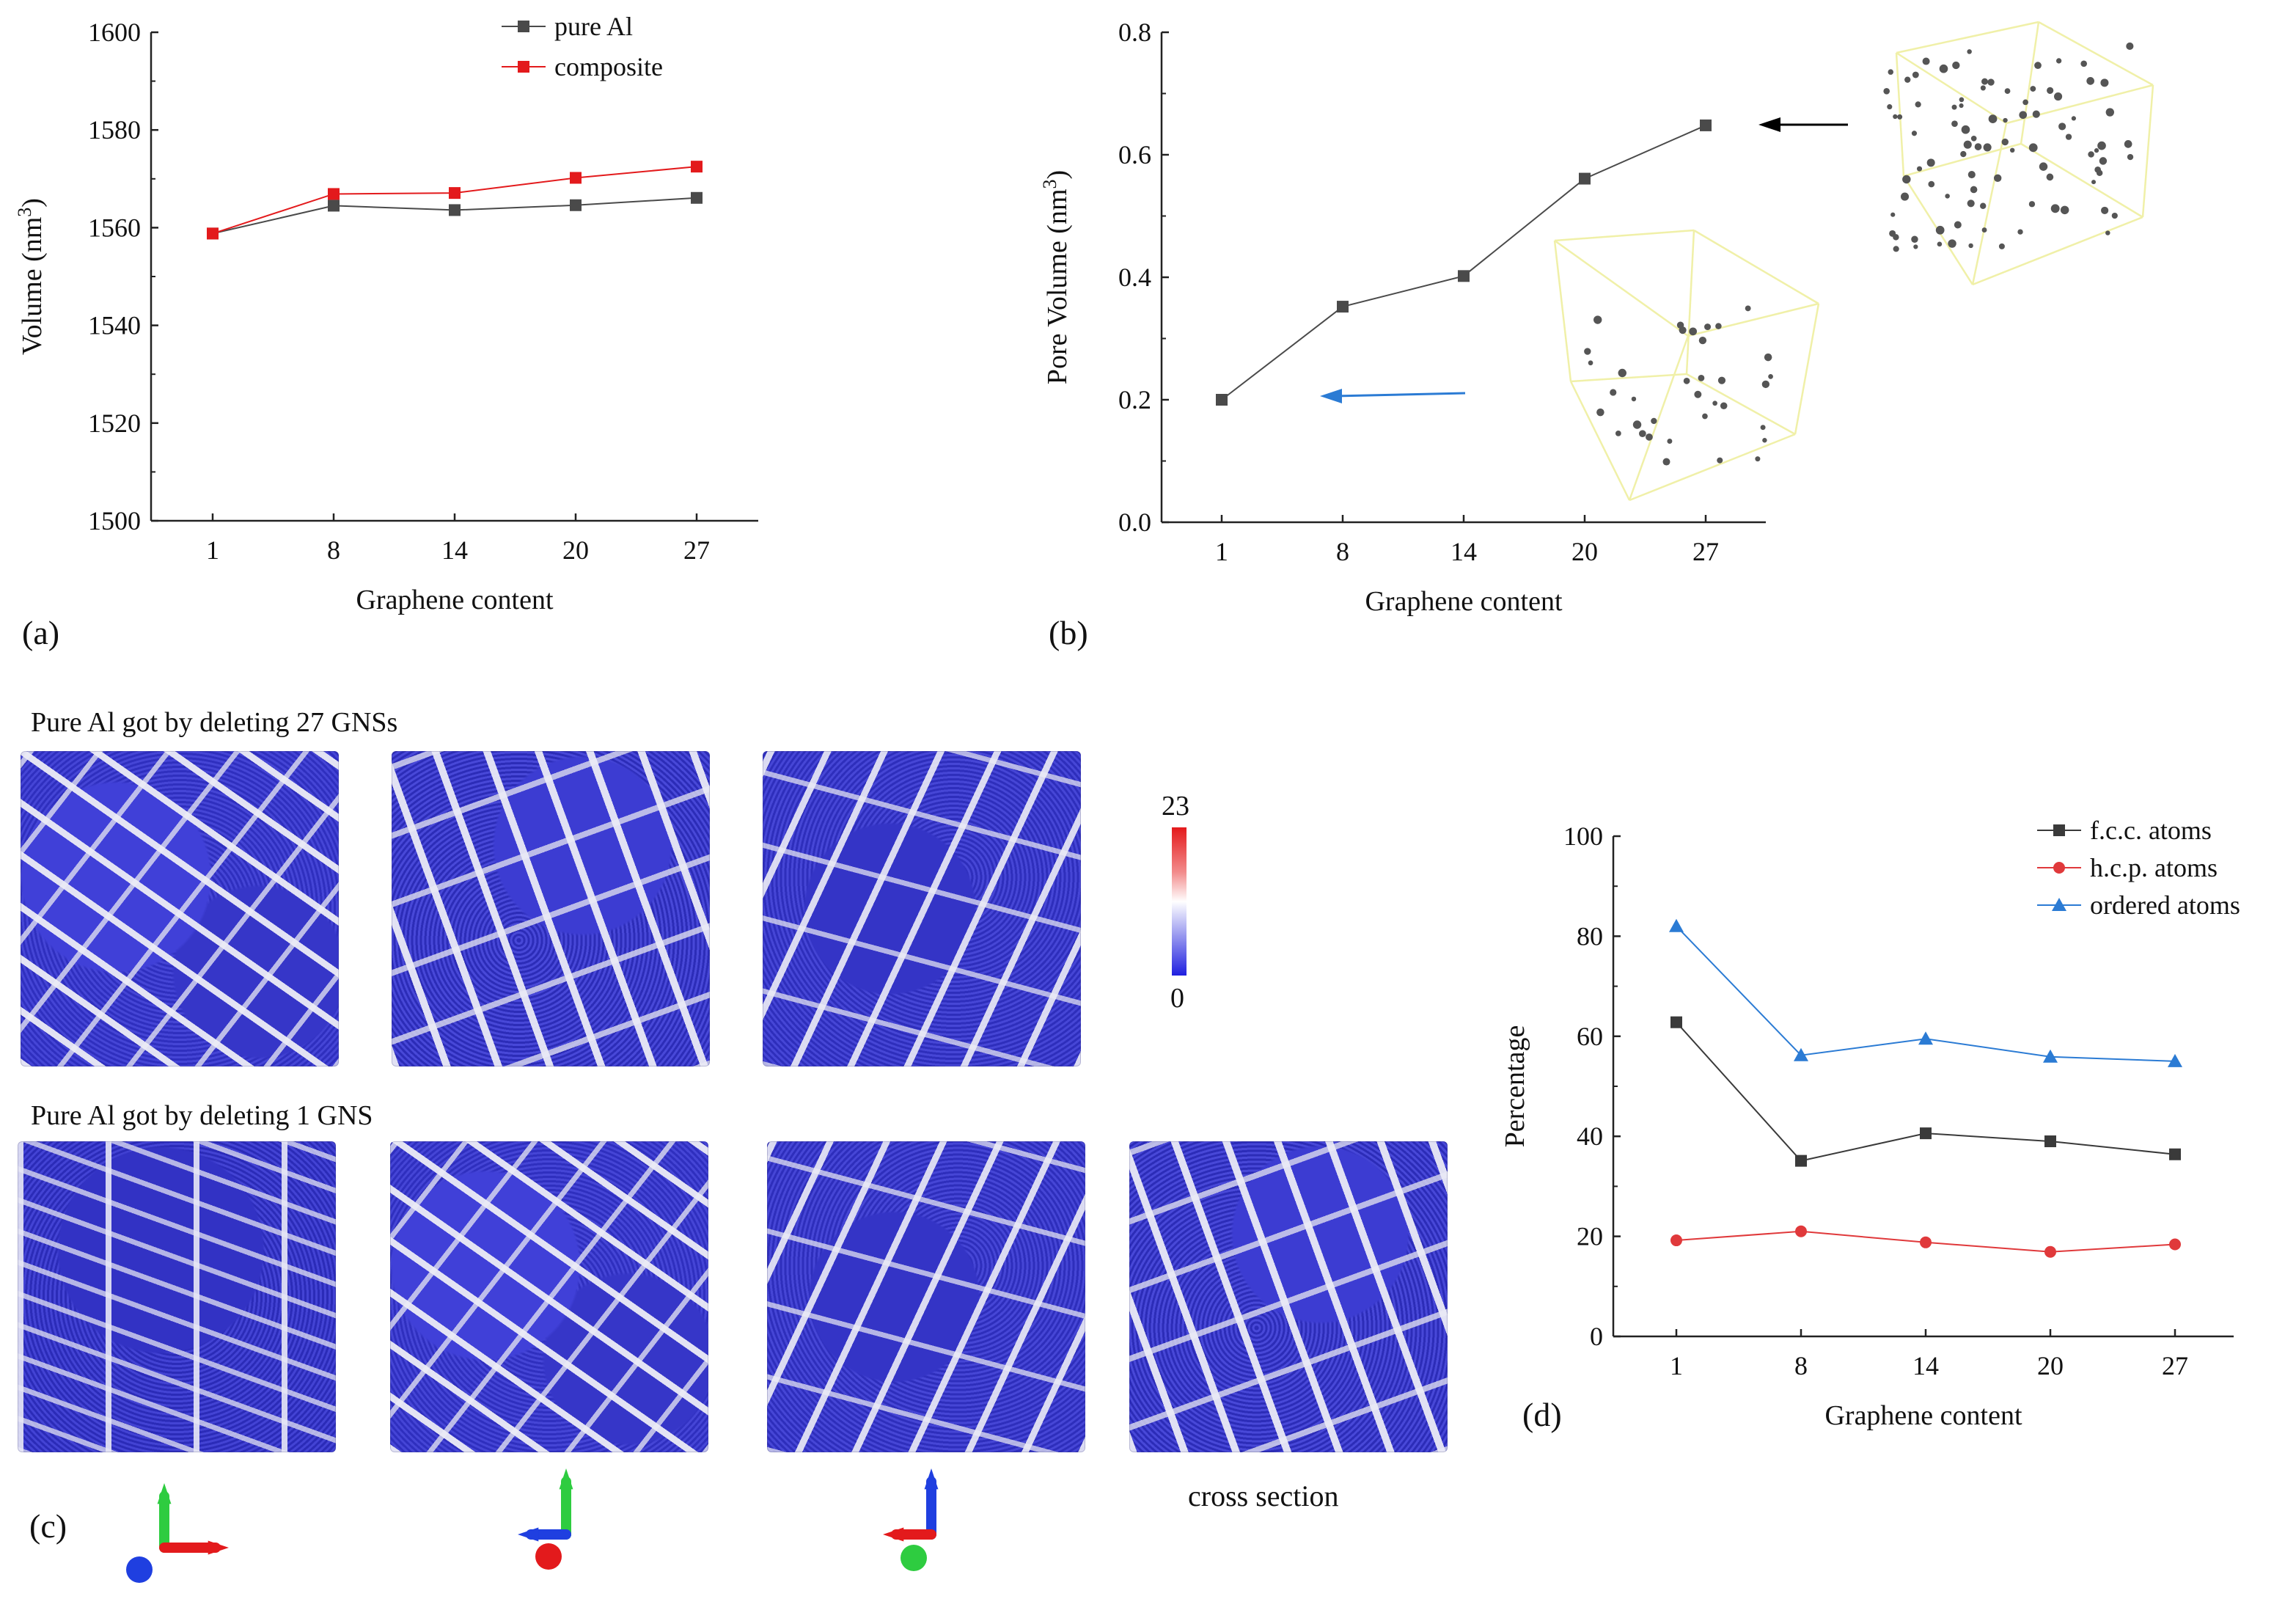 This screenshot has width=2296, height=1599. What do you see at coordinates (1590, 1136) in the screenshot?
I see `y-tick-label: 40` at bounding box center [1590, 1136].